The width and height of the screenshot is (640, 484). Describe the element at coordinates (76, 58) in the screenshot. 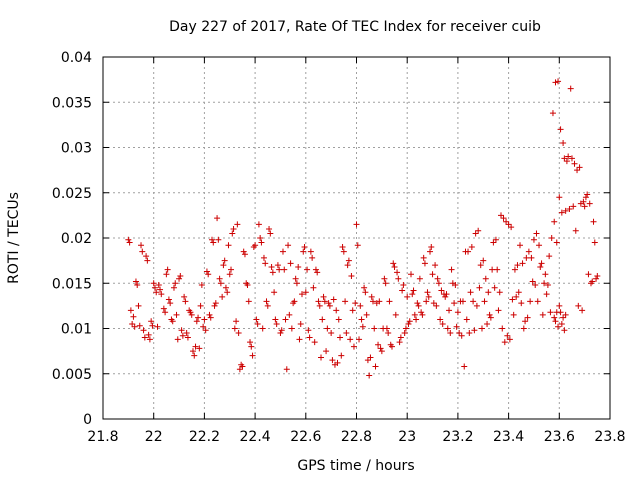

I see `y-tick-label: 0.04` at that location.